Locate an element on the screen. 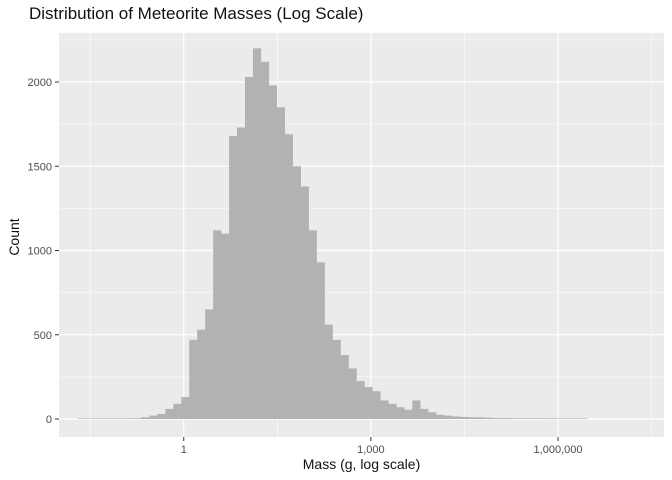 Image resolution: width=672 pixels, height=480 pixels. y-tick-label: 0 is located at coordinates (49, 420).